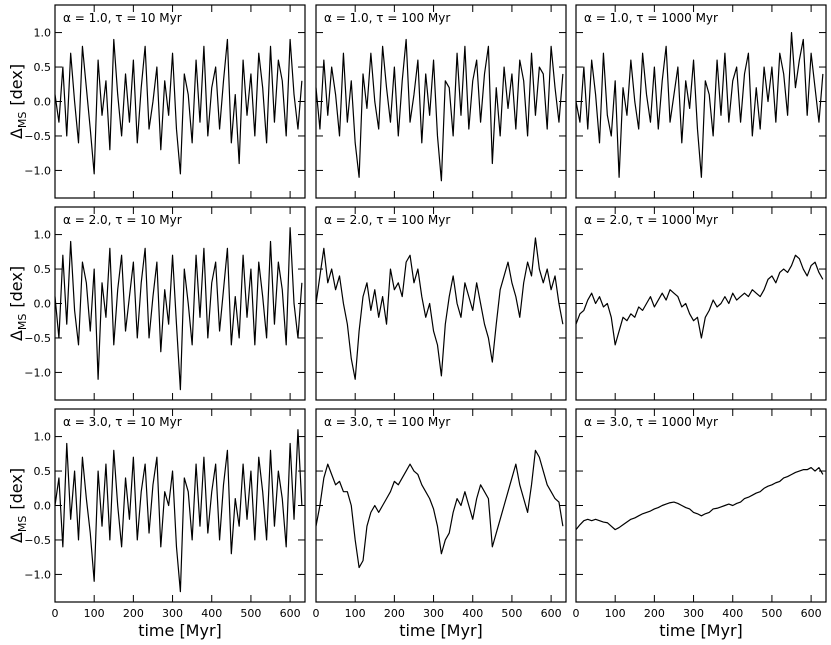 This screenshot has height=645, width=831. I want to click on panel-annotation: α = 2.0, τ = 10 Myr, so click(122, 220).